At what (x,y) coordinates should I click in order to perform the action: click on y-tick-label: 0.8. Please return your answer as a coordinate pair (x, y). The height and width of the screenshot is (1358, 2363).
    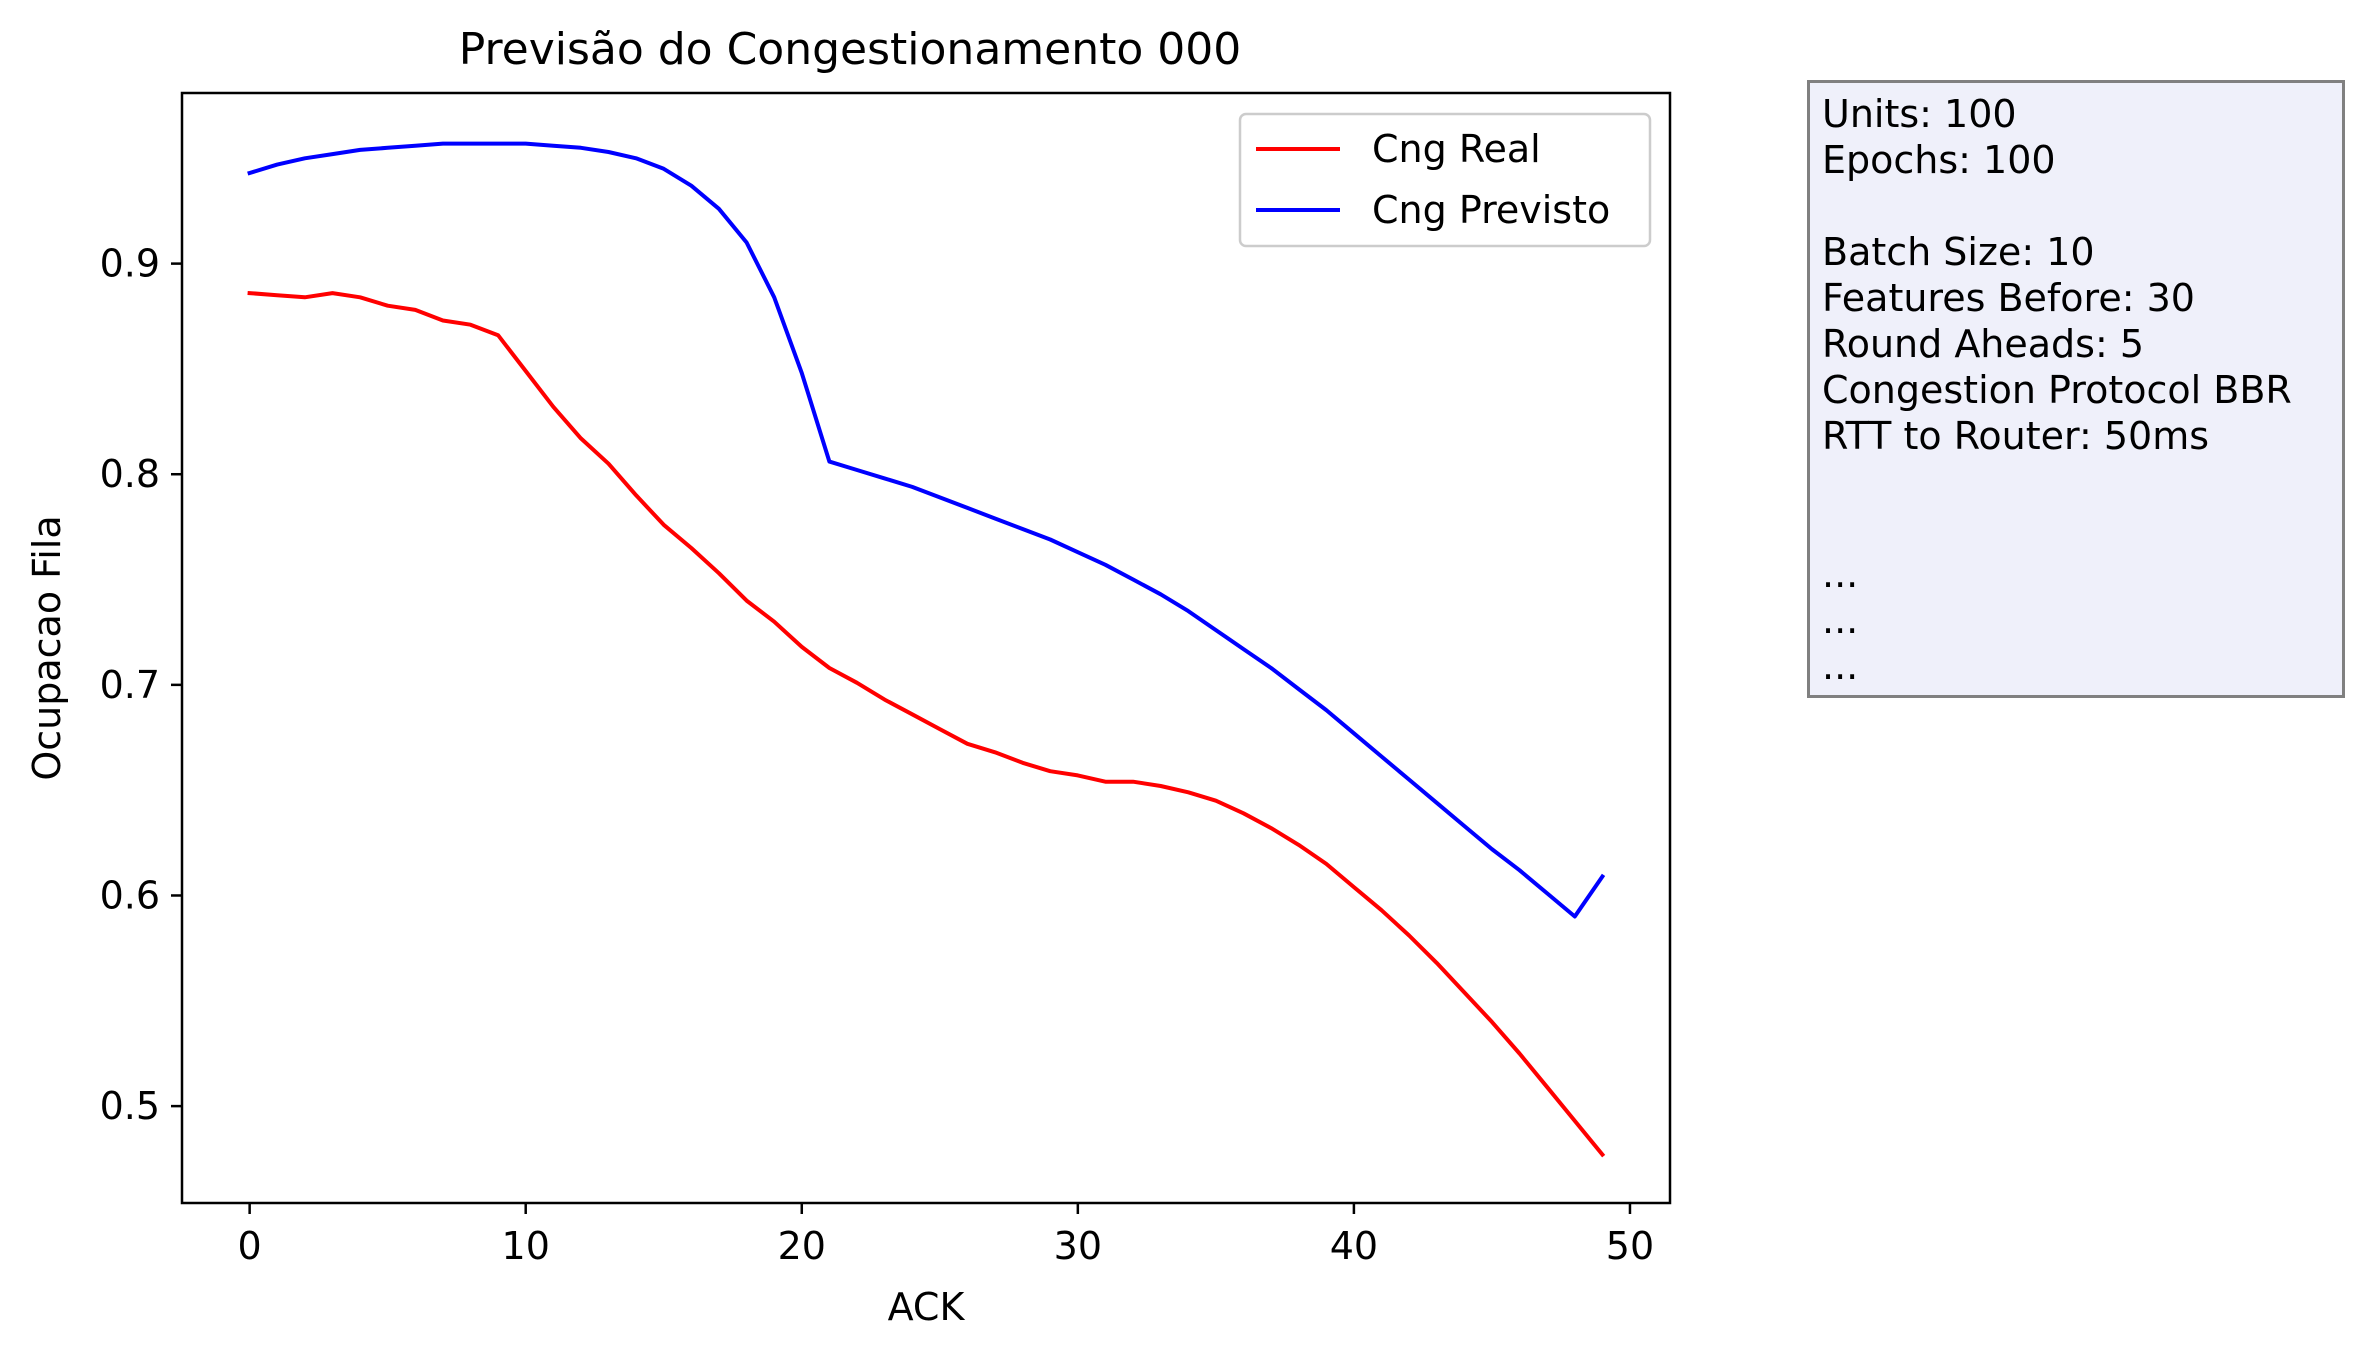
    Looking at the image, I should click on (130, 474).